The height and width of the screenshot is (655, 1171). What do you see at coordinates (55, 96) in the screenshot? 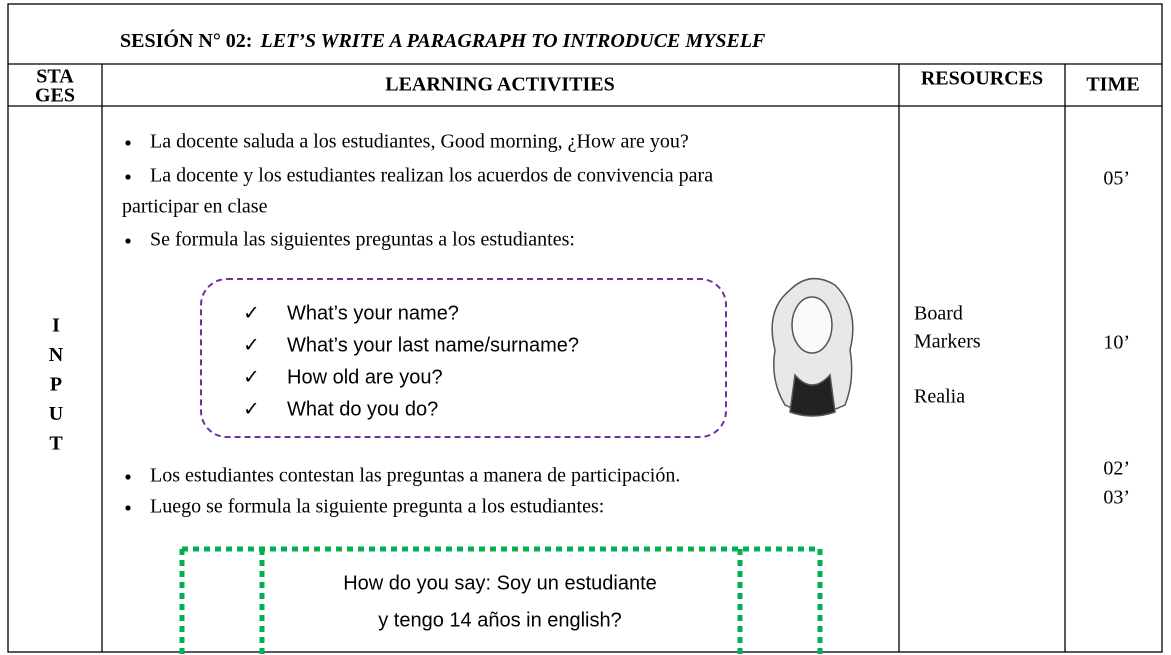
I see `header-stages: GES` at bounding box center [55, 96].